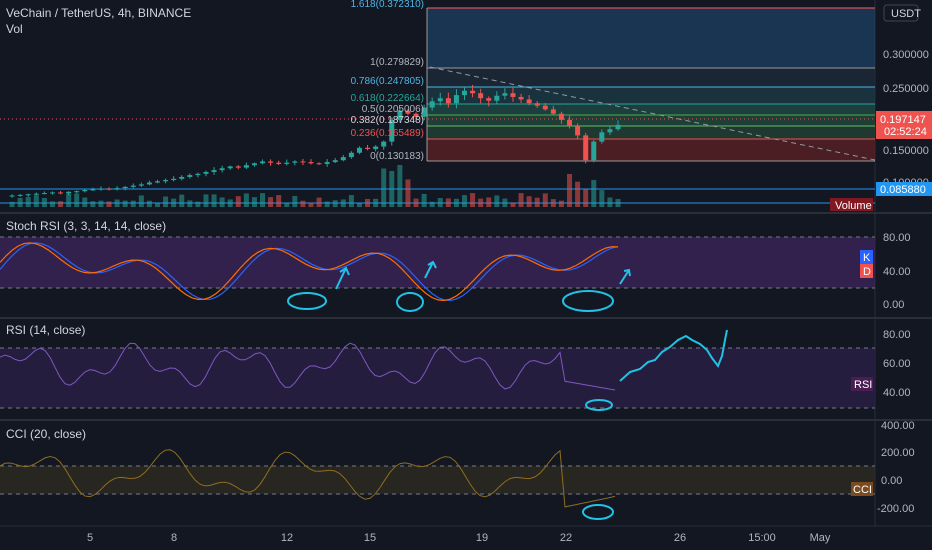 Image resolution: width=932 pixels, height=550 pixels. Describe the element at coordinates (14, 29) in the screenshot. I see `volume-legend: Vol` at that location.